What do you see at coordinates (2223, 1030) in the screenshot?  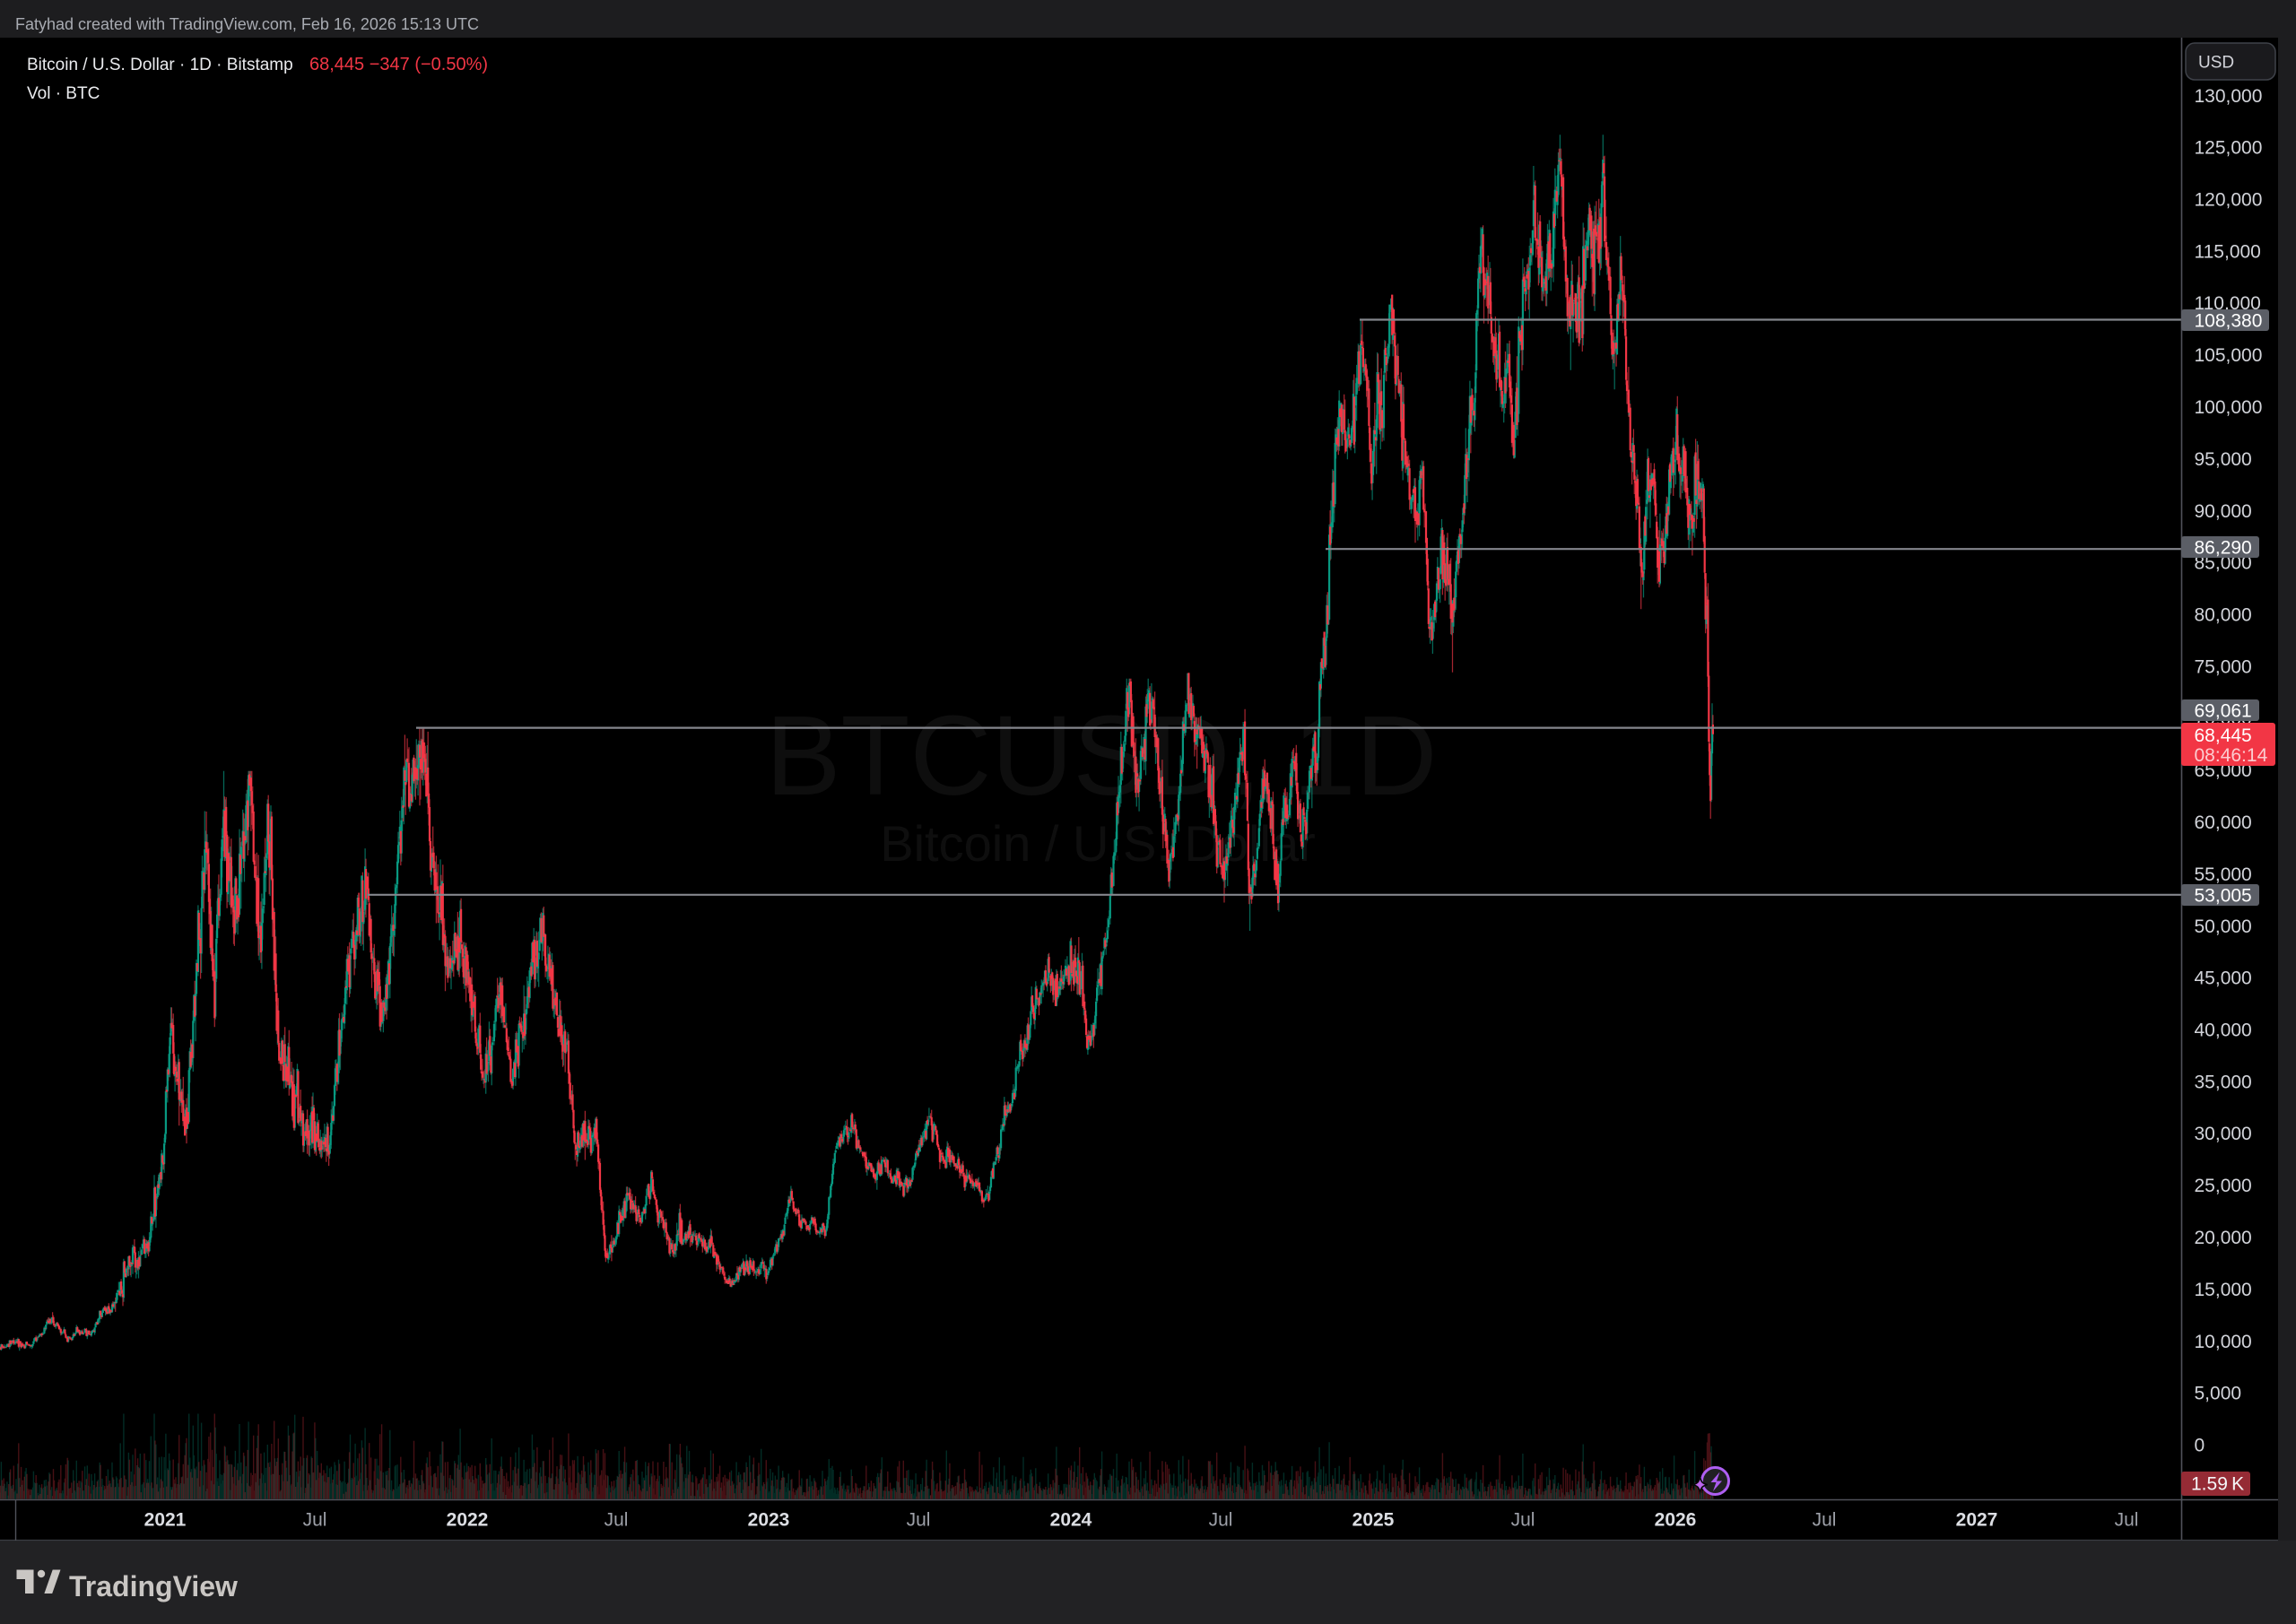 I see `svg-text: 40,000` at bounding box center [2223, 1030].